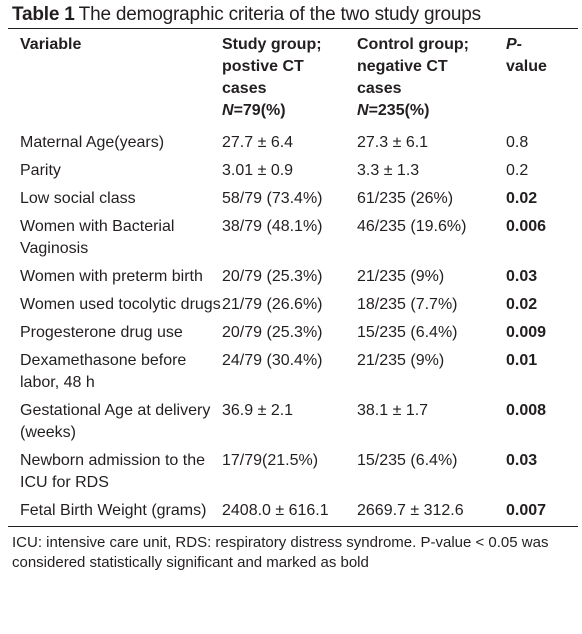 The width and height of the screenshot is (582, 634). What do you see at coordinates (526, 410) in the screenshot?
I see `cell-p-value: 0.008` at bounding box center [526, 410].